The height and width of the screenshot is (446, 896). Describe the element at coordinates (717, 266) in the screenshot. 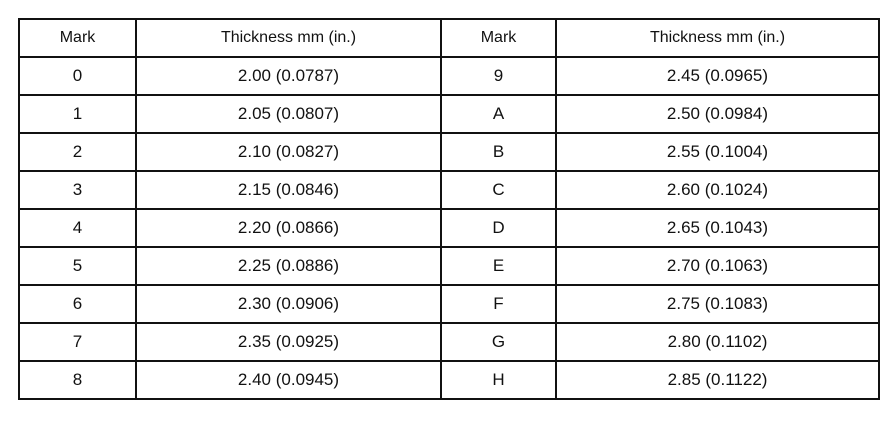

I see `thickness-cell: 2.70 (0.1063)` at that location.